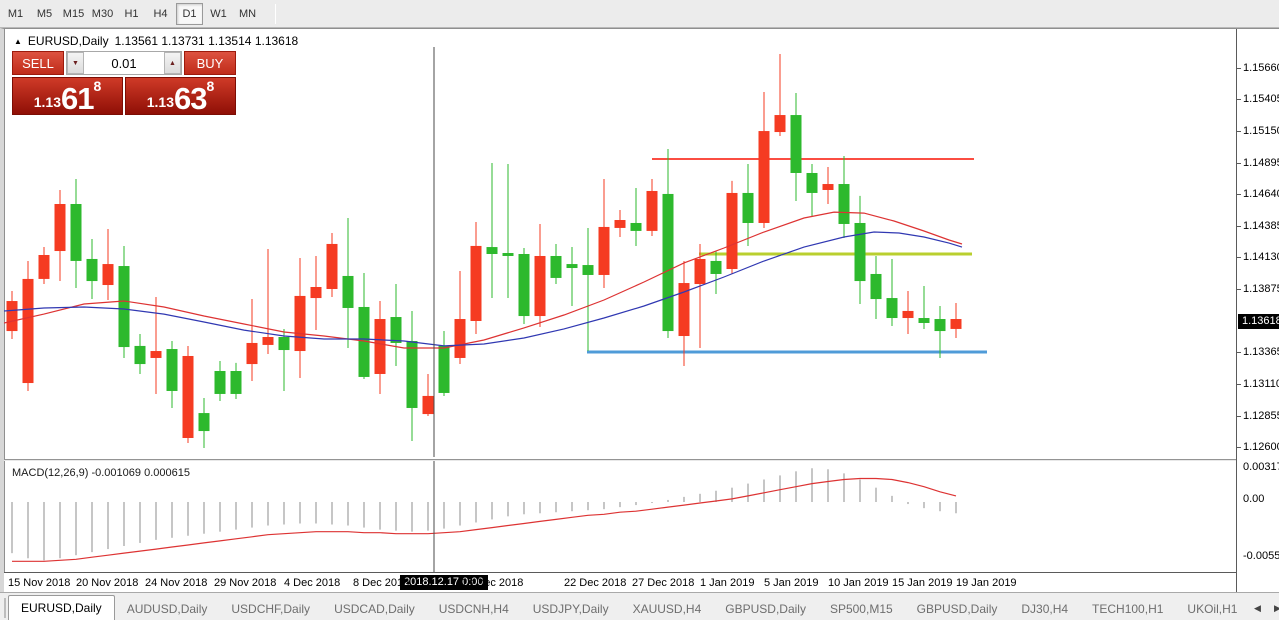 This screenshot has height=620, width=1279. I want to click on date-tick-label: 24 Nov 2018, so click(176, 583).